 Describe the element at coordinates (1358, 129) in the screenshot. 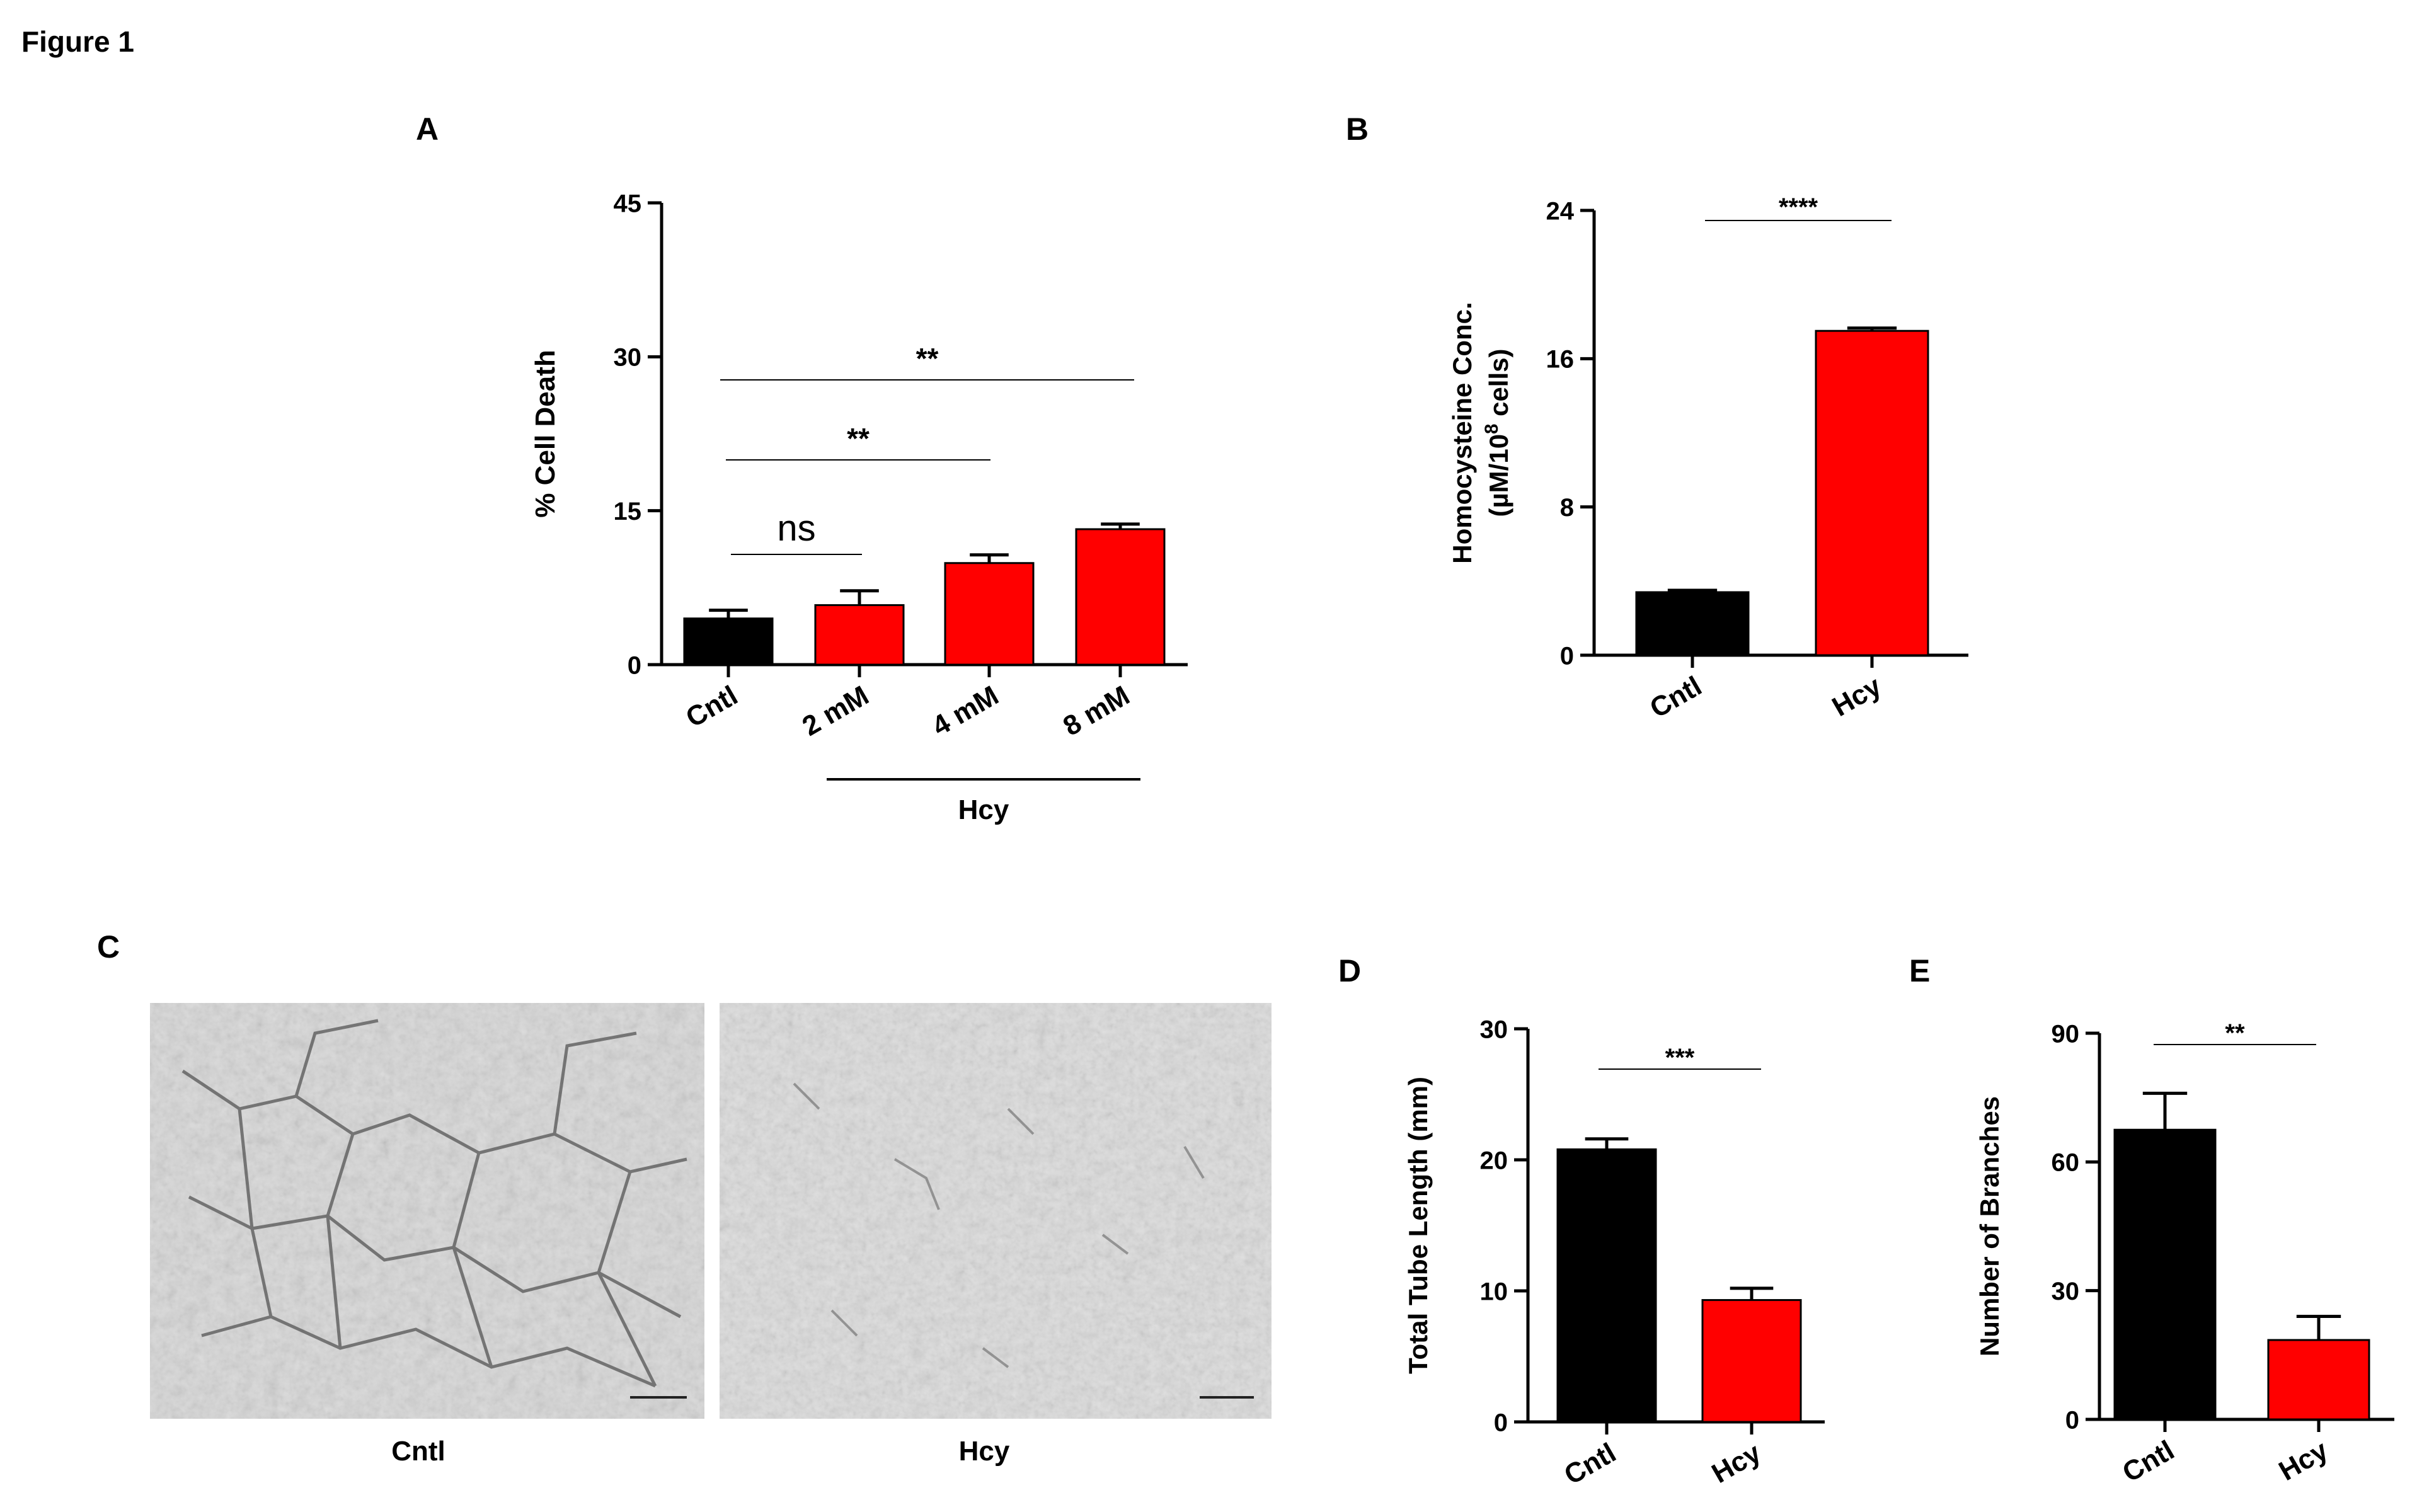

I see `panel-letter-b: B` at that location.